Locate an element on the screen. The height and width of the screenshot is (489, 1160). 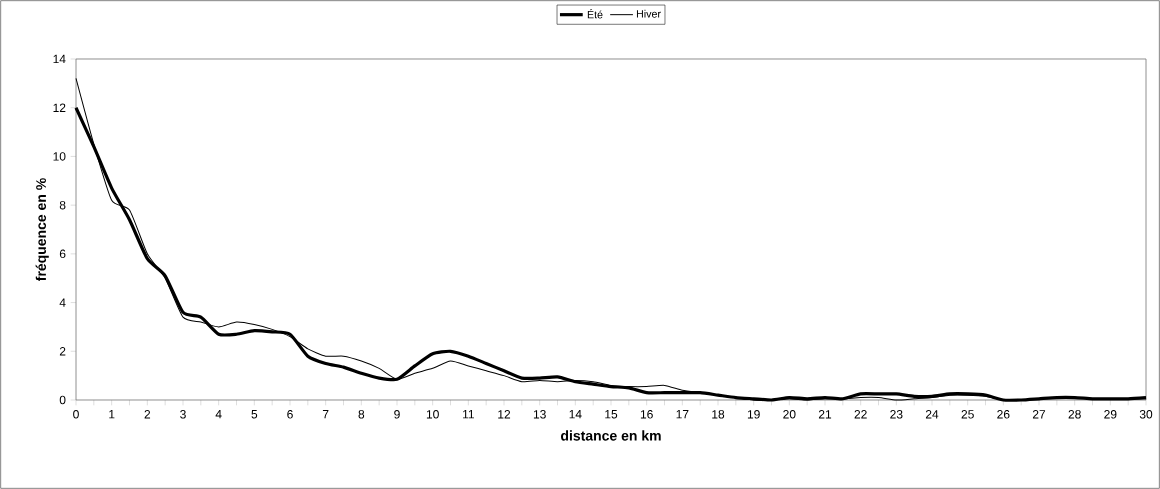
legend-label: Hiver is located at coordinates (648, 13).